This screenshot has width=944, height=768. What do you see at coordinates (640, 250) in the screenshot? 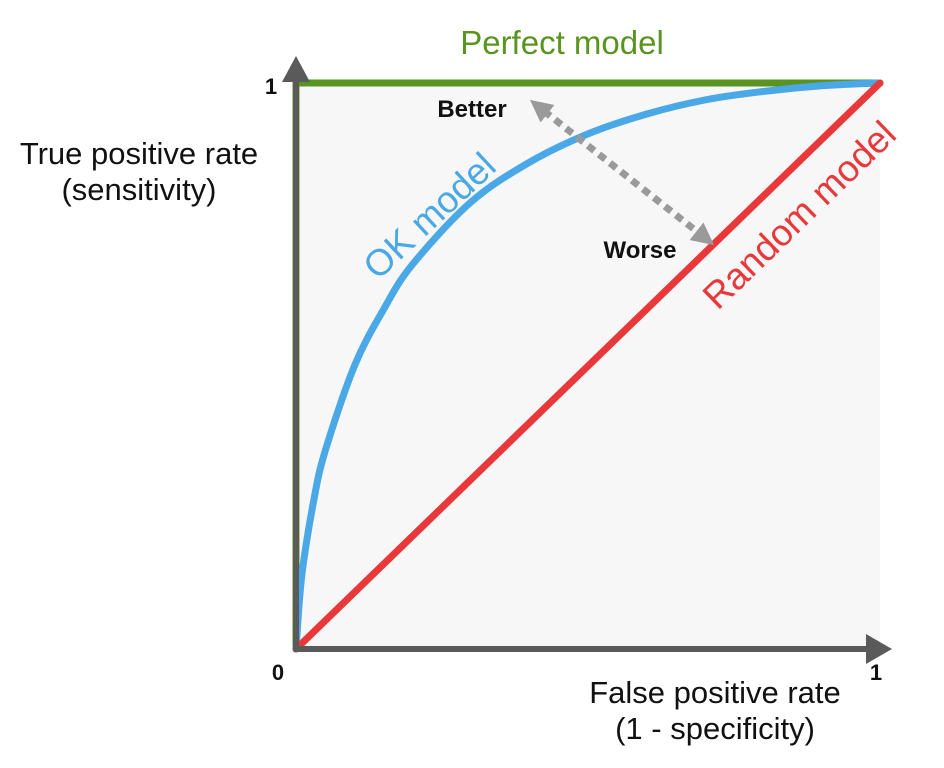
I see `worse-annotation: Worse` at bounding box center [640, 250].